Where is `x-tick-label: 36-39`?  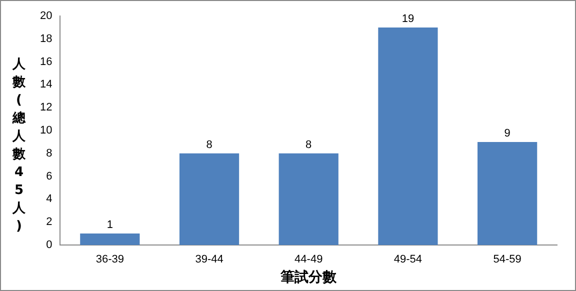
x-tick-label: 36-39 is located at coordinates (110, 259).